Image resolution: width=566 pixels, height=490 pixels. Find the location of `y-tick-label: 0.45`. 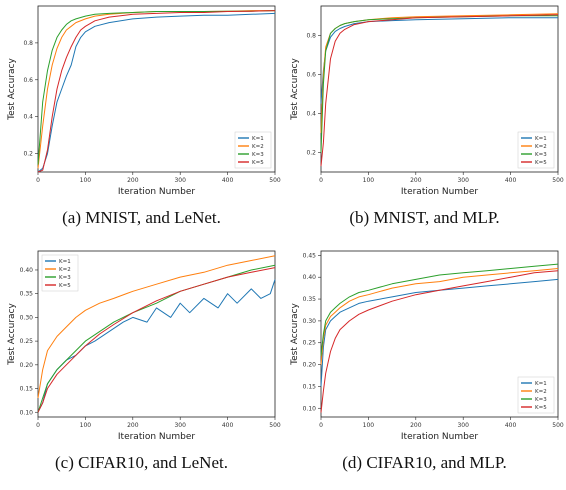

y-tick-label: 0.45 is located at coordinates (310, 255).